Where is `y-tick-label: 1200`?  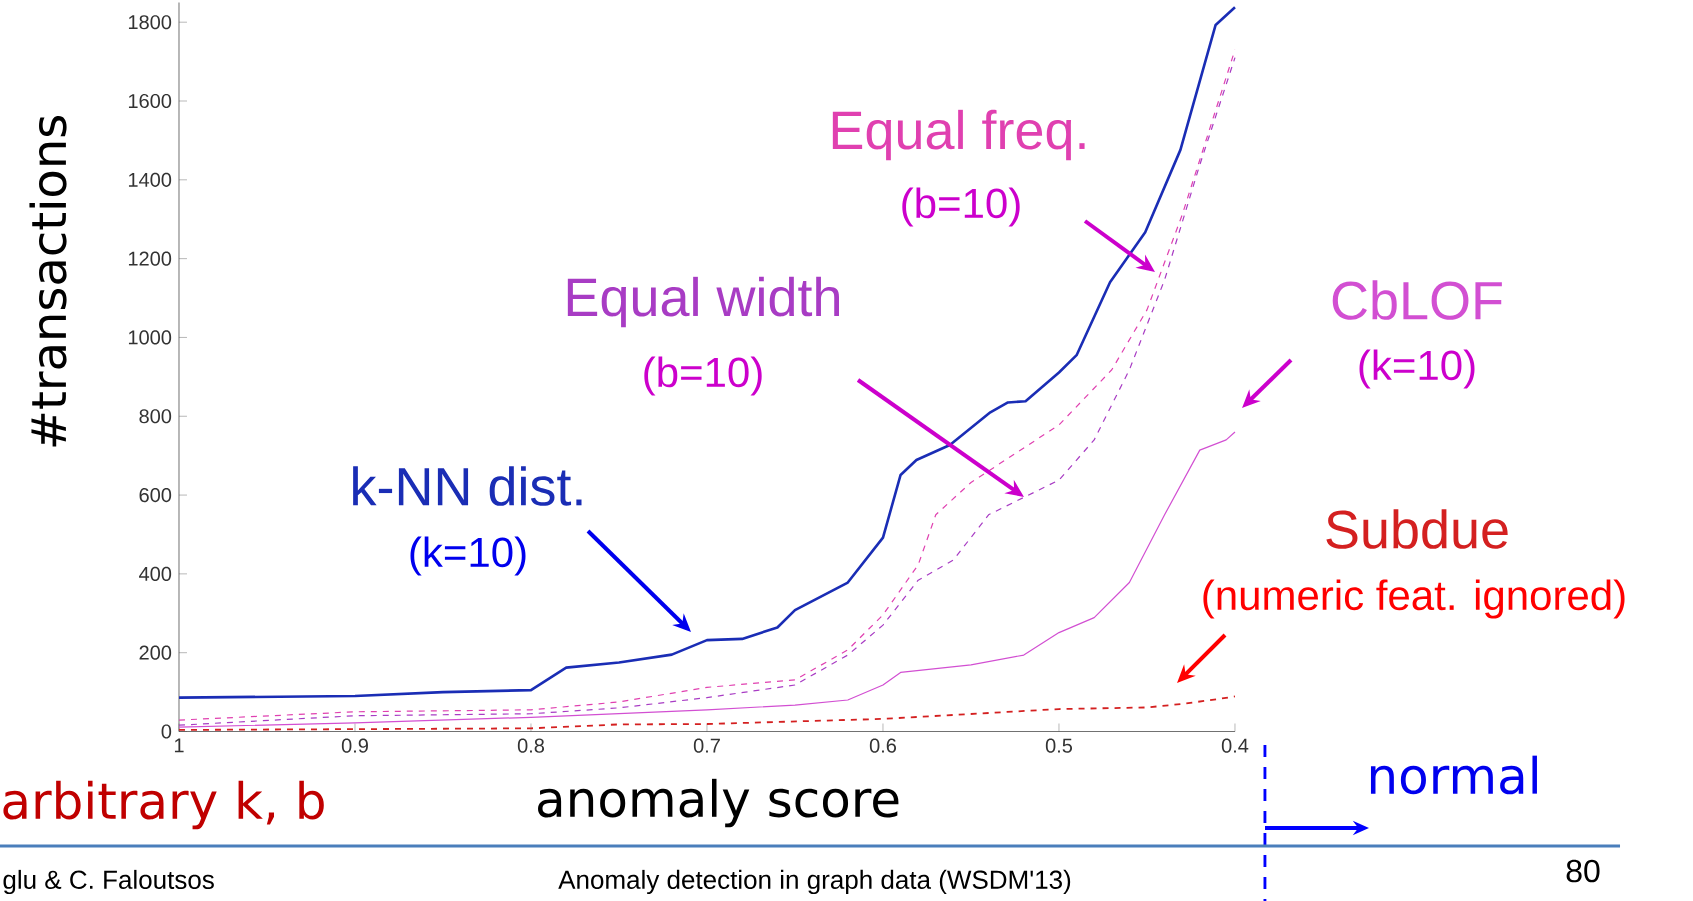 y-tick-label: 1200 is located at coordinates (150, 258).